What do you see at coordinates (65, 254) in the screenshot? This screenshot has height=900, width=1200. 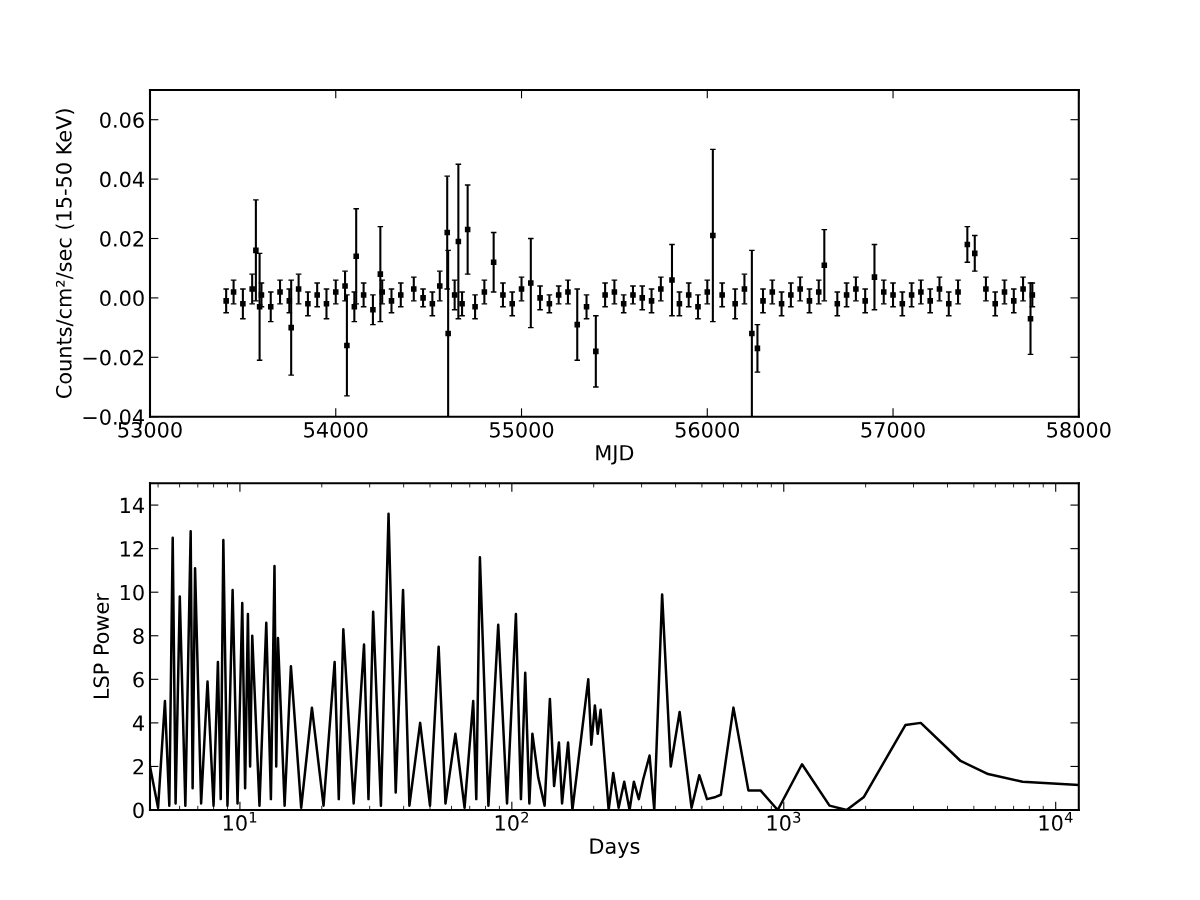 I see `y-axis-title: Counts/cm²/sec (15-50 KeV)` at bounding box center [65, 254].